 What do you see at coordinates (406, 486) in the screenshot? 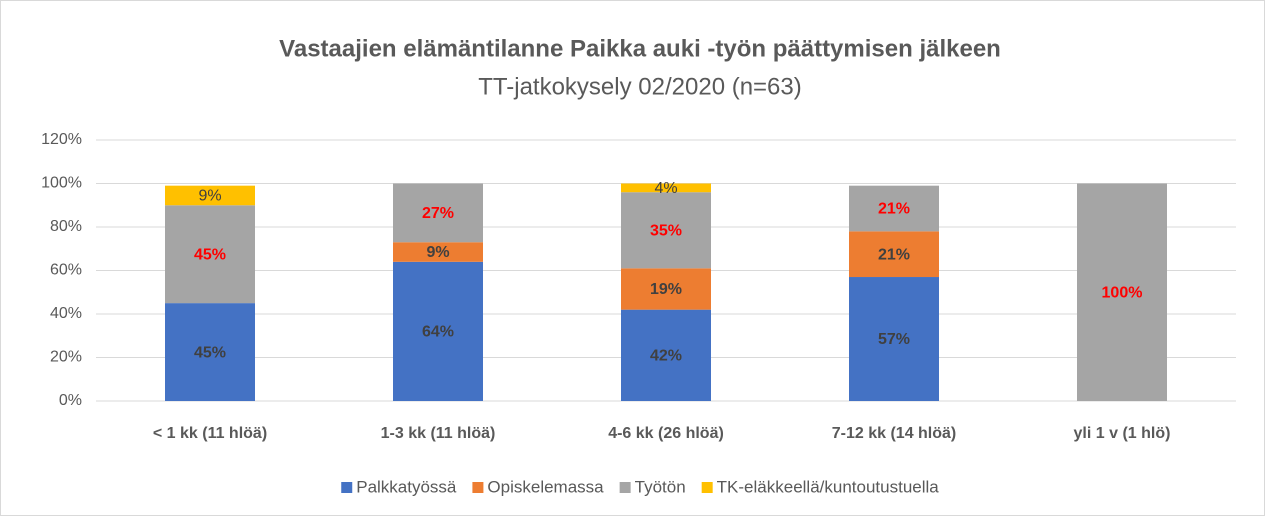
I see `legend-label: Palkkatyössä` at bounding box center [406, 486].